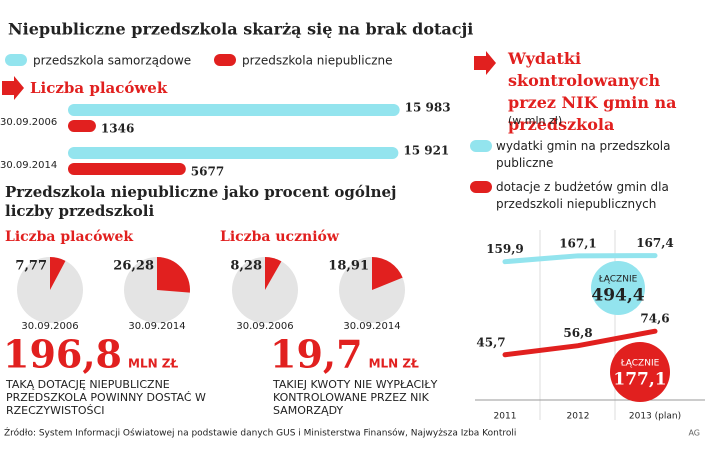 The width and height of the screenshot is (718, 452). Describe the element at coordinates (578, 417) in the screenshot. I see `x-tick-label: 2012` at that location.